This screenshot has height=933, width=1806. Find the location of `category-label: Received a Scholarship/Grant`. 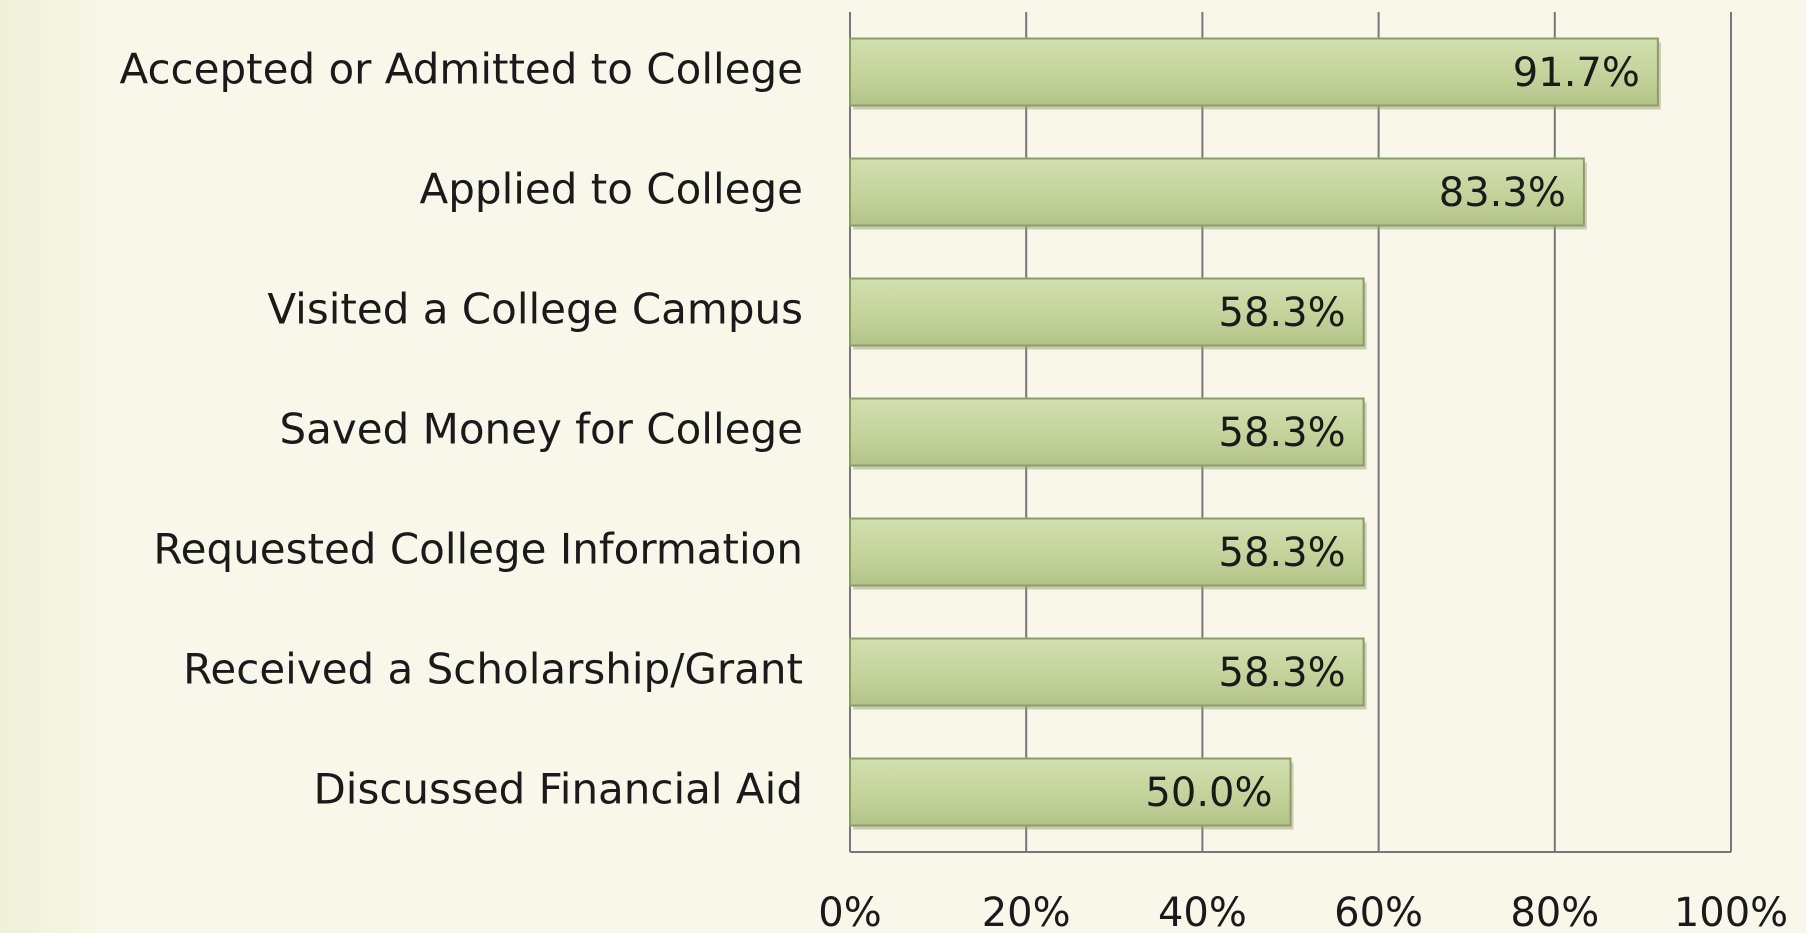

category-label: Received a Scholarship/Grant is located at coordinates (493, 669).